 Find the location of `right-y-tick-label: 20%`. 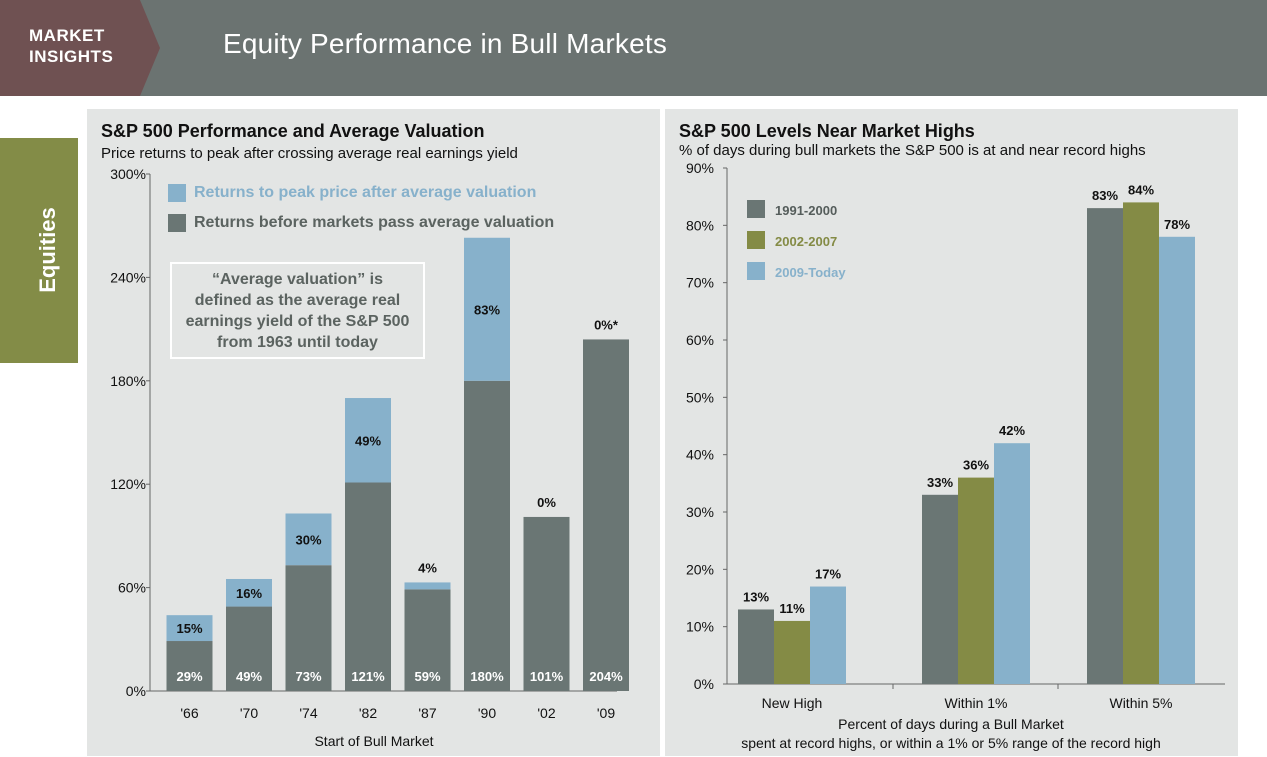

right-y-tick-label: 20% is located at coordinates (700, 569).